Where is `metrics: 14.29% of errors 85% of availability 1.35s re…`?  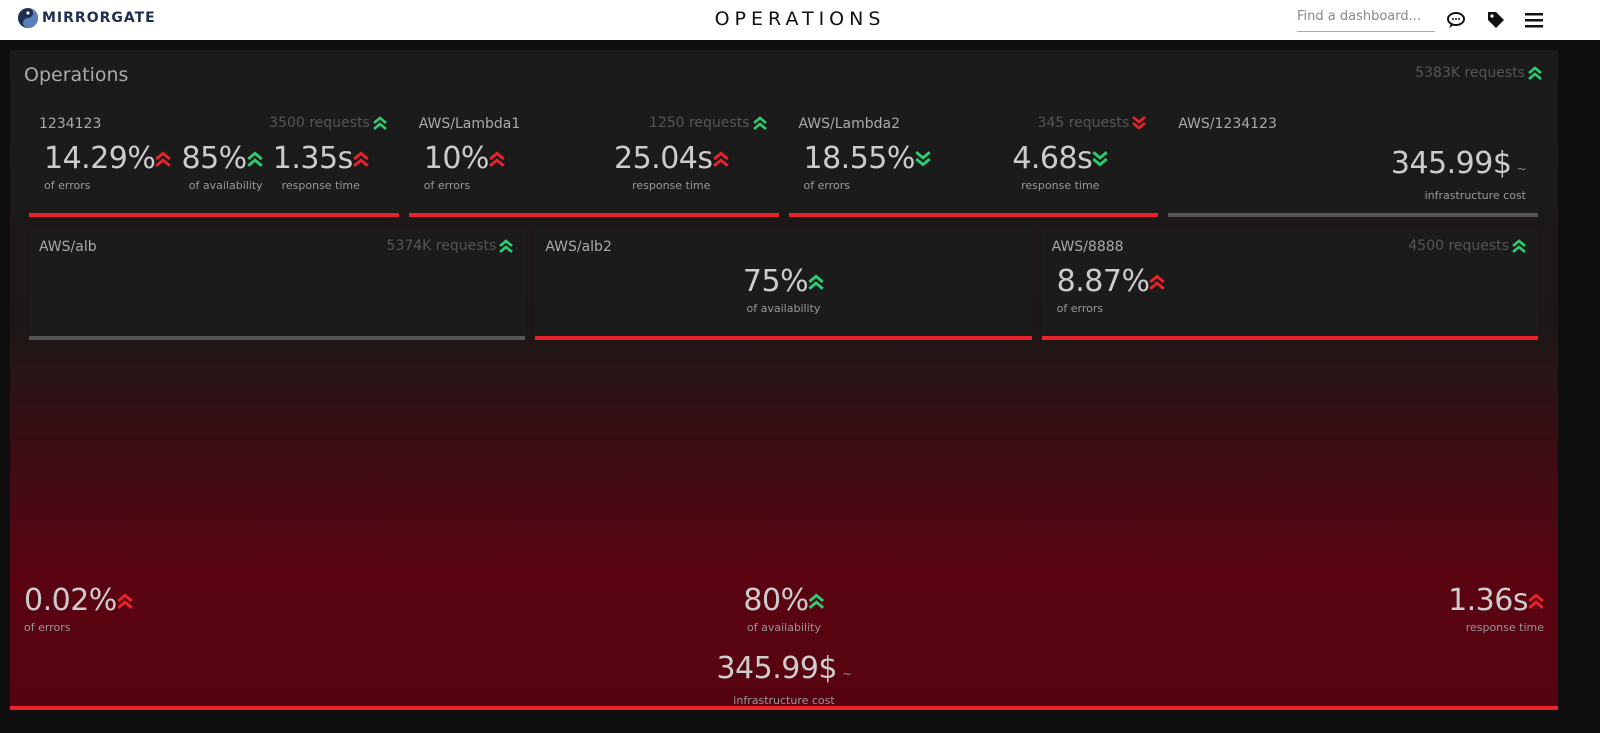
metrics: 14.29% of errors 85% of availability 1.35s re… is located at coordinates (214, 166).